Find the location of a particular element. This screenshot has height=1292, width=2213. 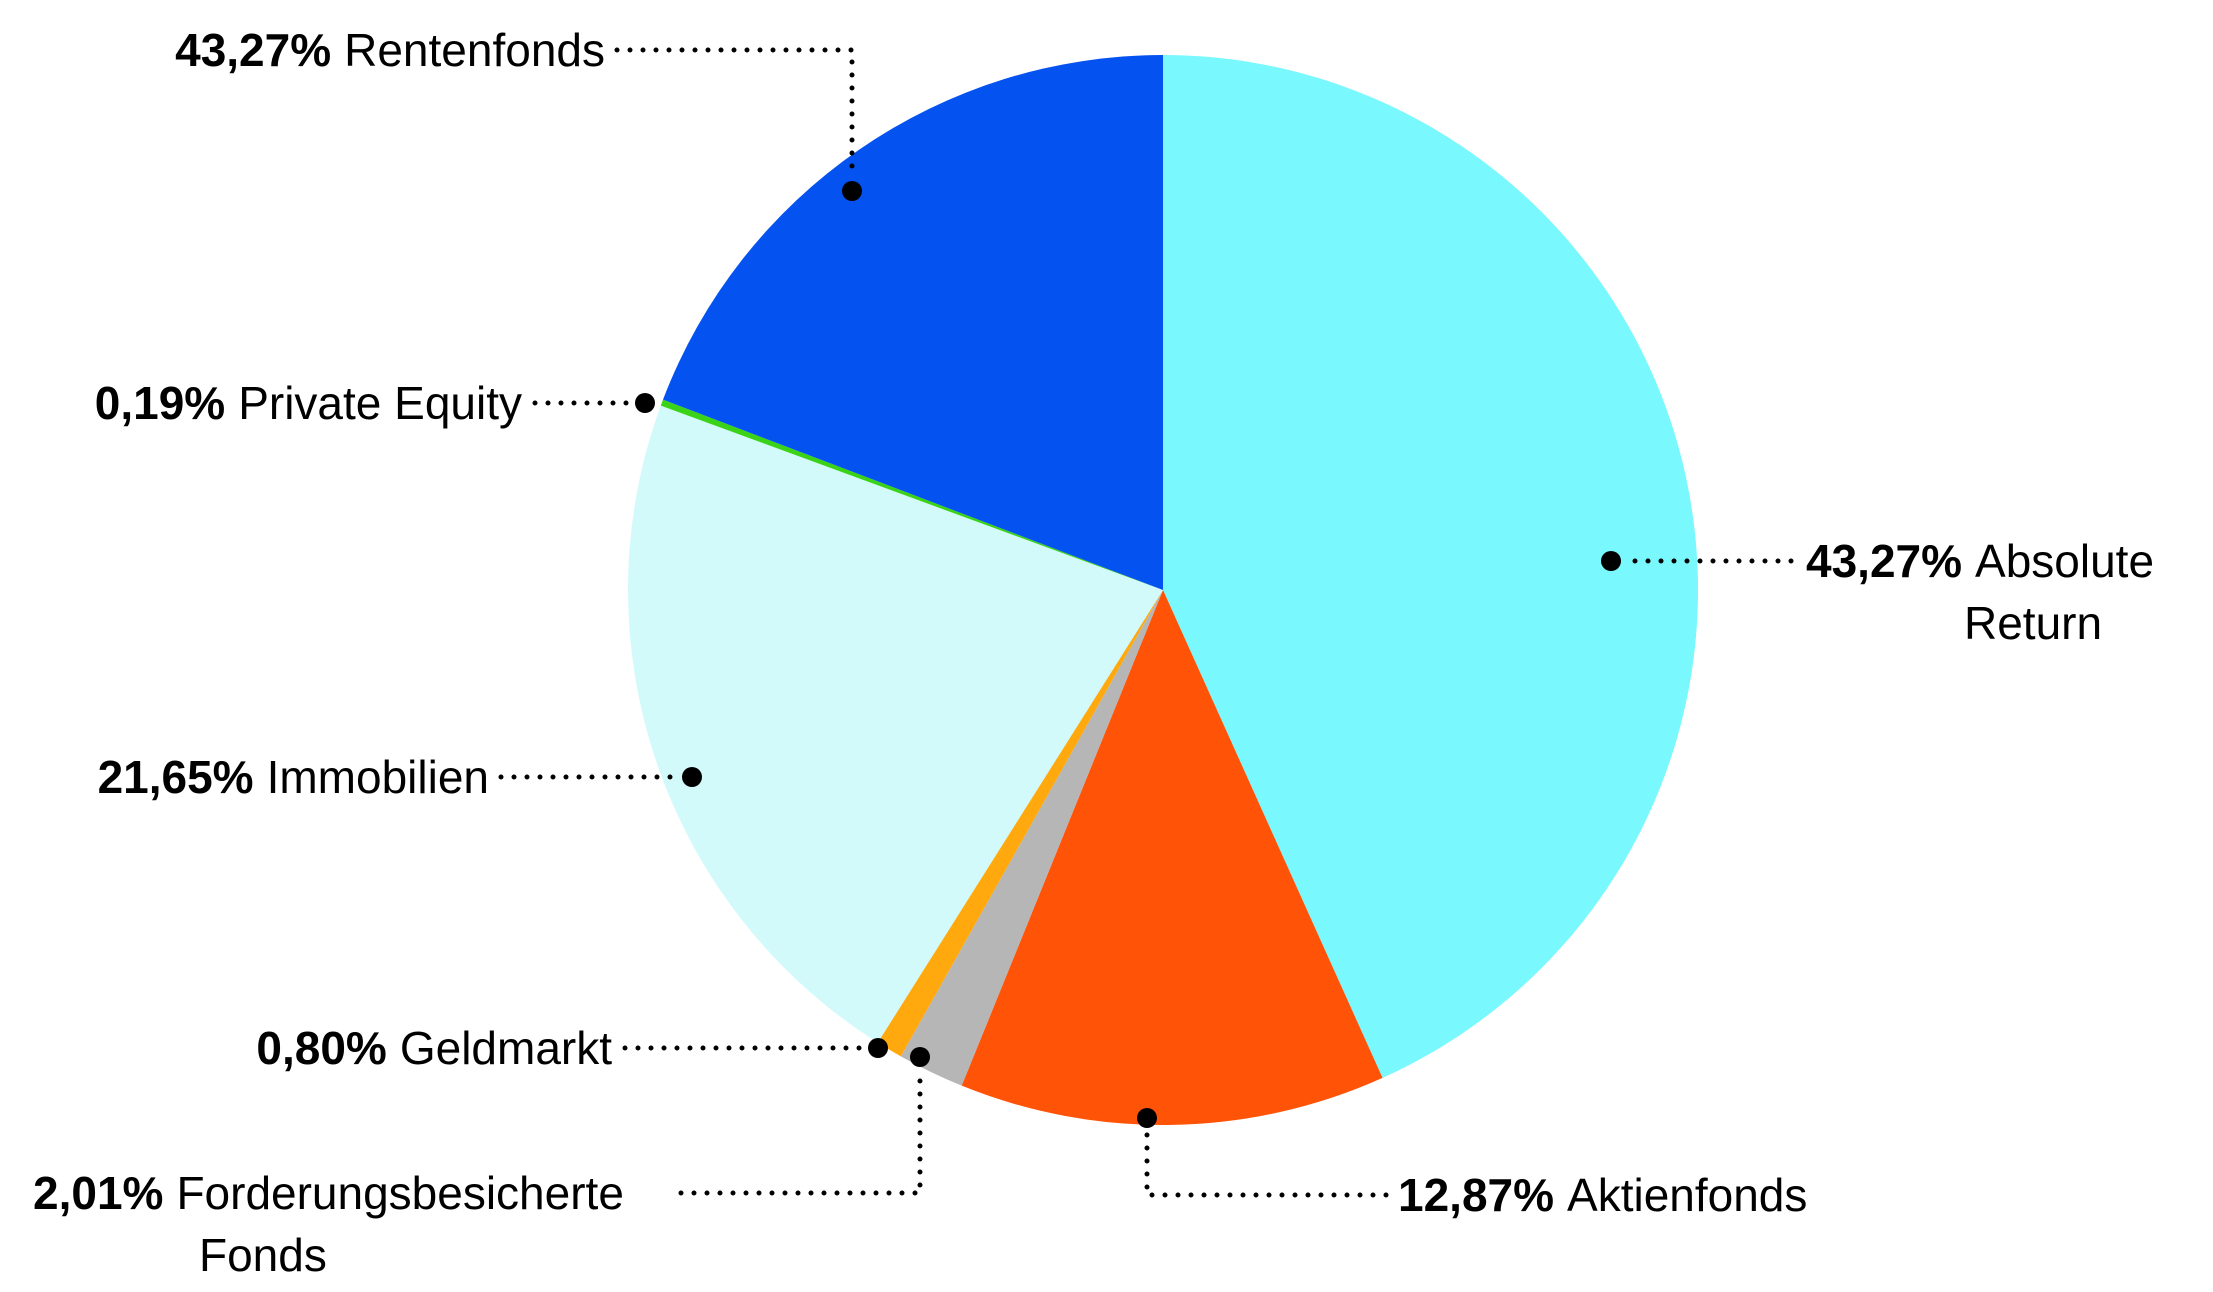

label-immobilien-percent: 21,65% is located at coordinates (175, 777).